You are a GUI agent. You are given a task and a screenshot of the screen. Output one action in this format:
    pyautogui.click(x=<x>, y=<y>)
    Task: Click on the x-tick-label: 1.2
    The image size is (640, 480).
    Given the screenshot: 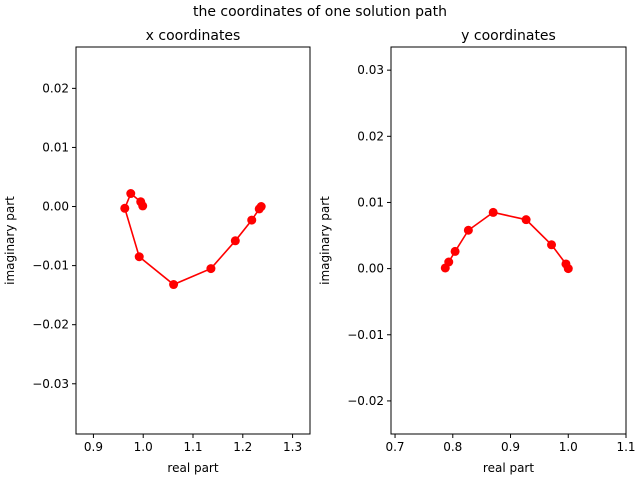 What is the action you would take?
    pyautogui.click(x=242, y=447)
    